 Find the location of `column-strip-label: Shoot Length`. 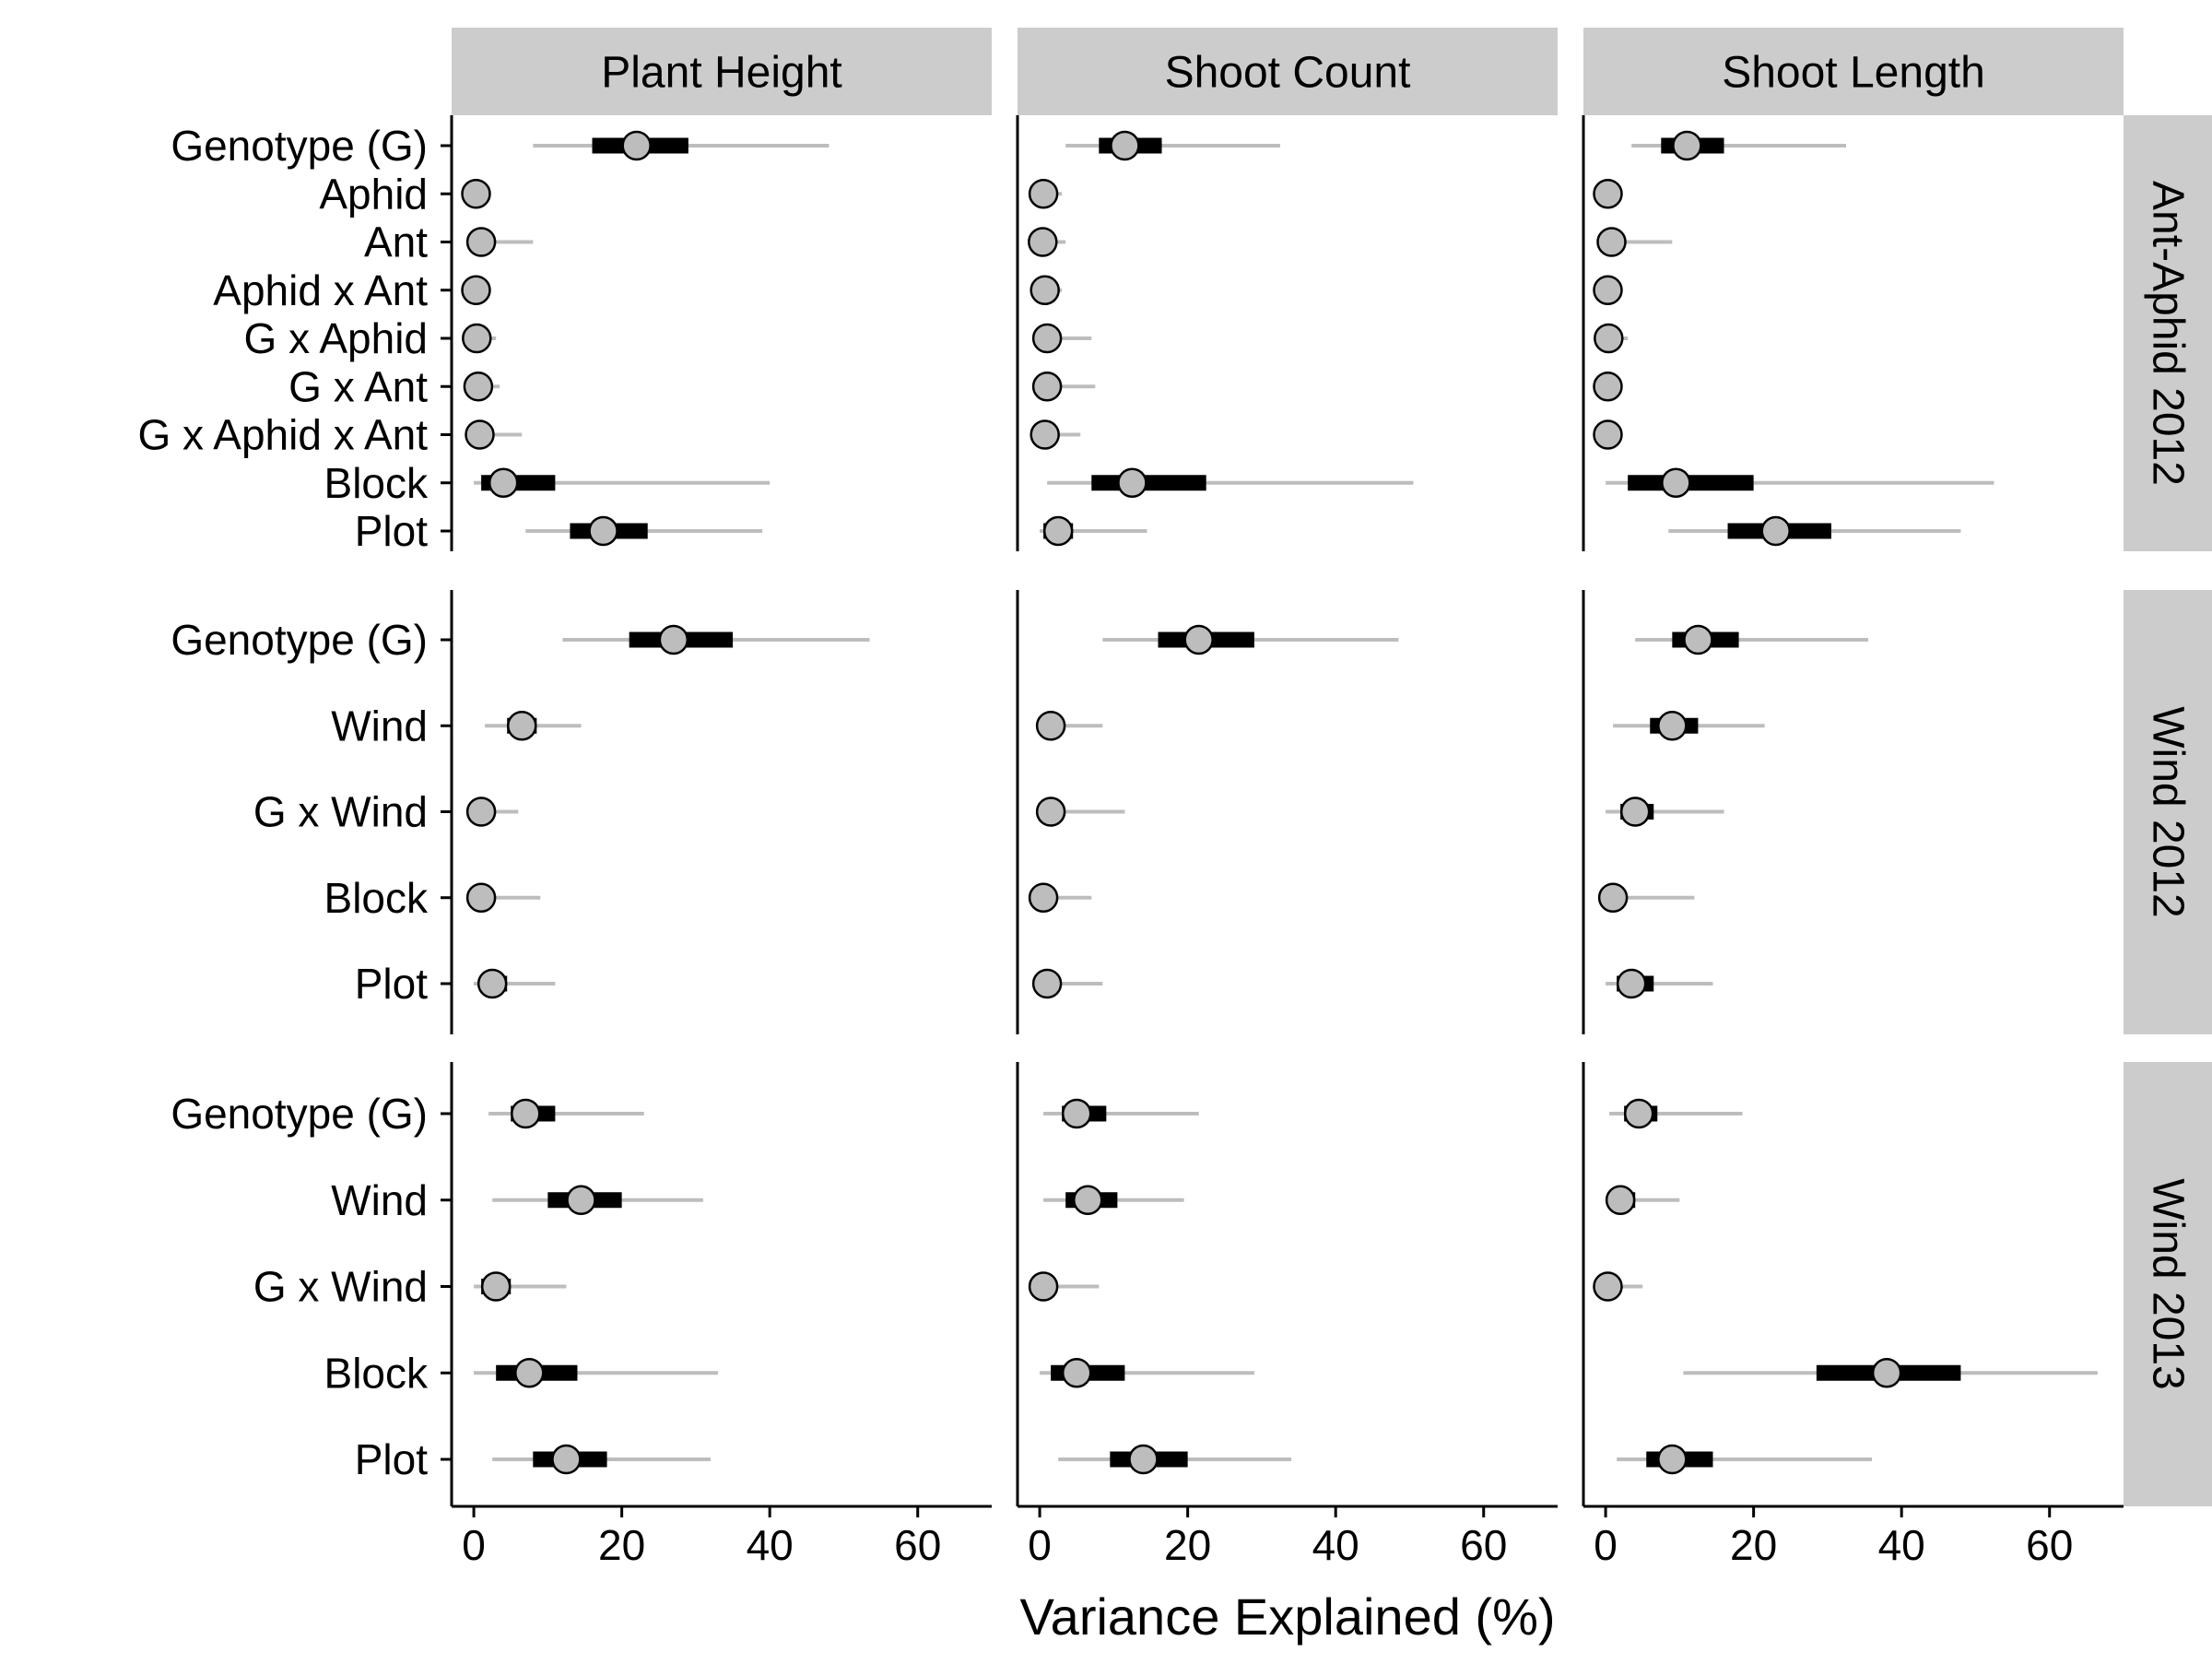

column-strip-label: Shoot Length is located at coordinates (1853, 73).